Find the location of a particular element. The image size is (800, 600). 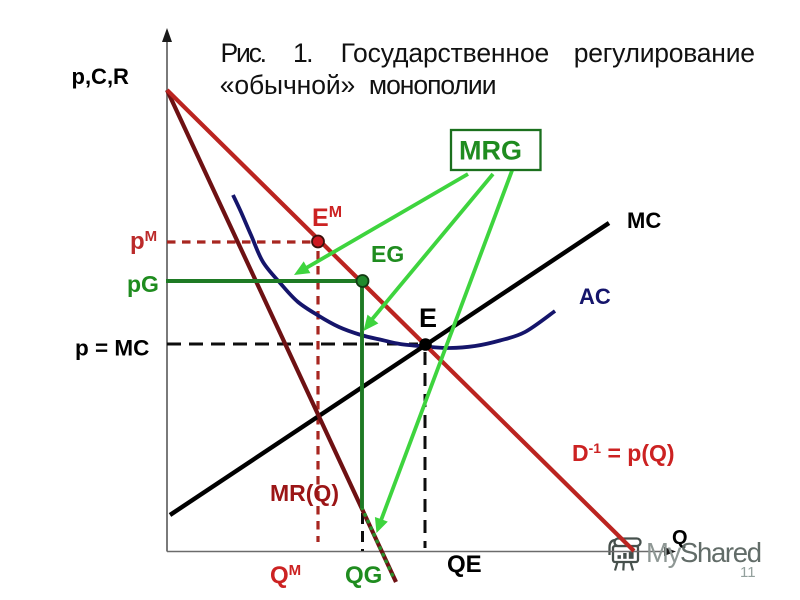

svg-text: 11 is located at coordinates (748, 572).